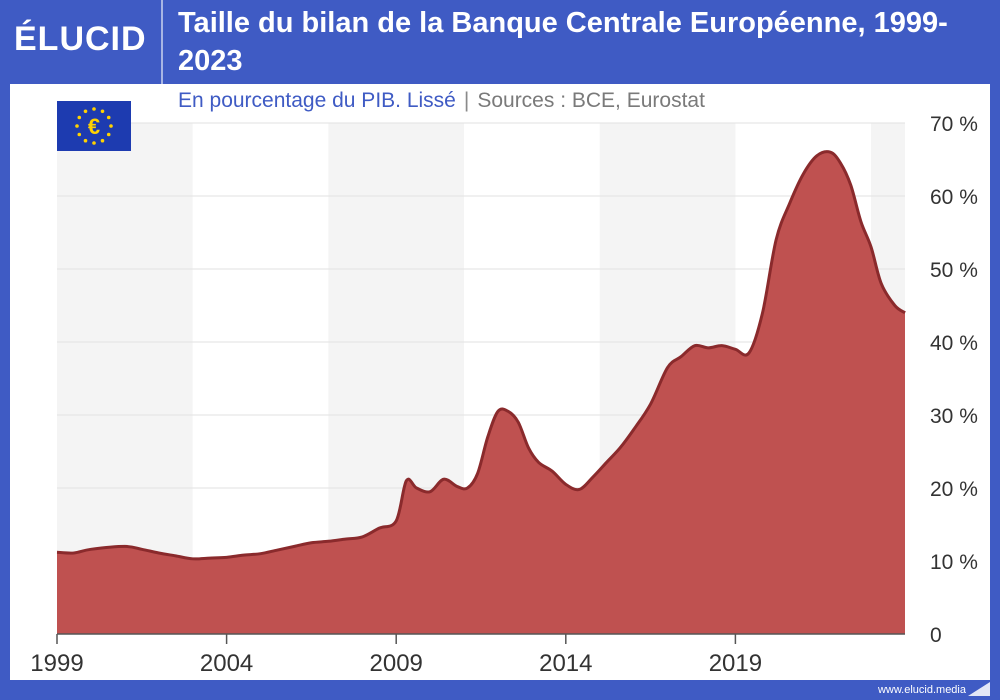 The width and height of the screenshot is (1000, 700). I want to click on header-divider, so click(162, 42).